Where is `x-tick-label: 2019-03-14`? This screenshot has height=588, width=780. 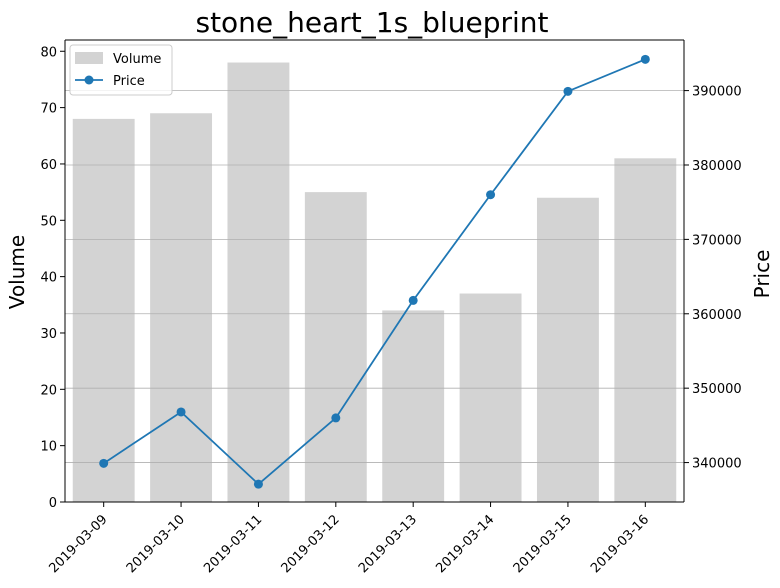 x-tick-label: 2019-03-14 is located at coordinates (465, 544).